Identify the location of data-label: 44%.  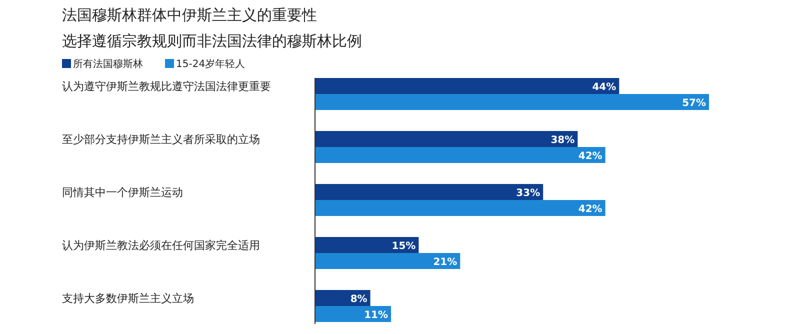
(604, 87).